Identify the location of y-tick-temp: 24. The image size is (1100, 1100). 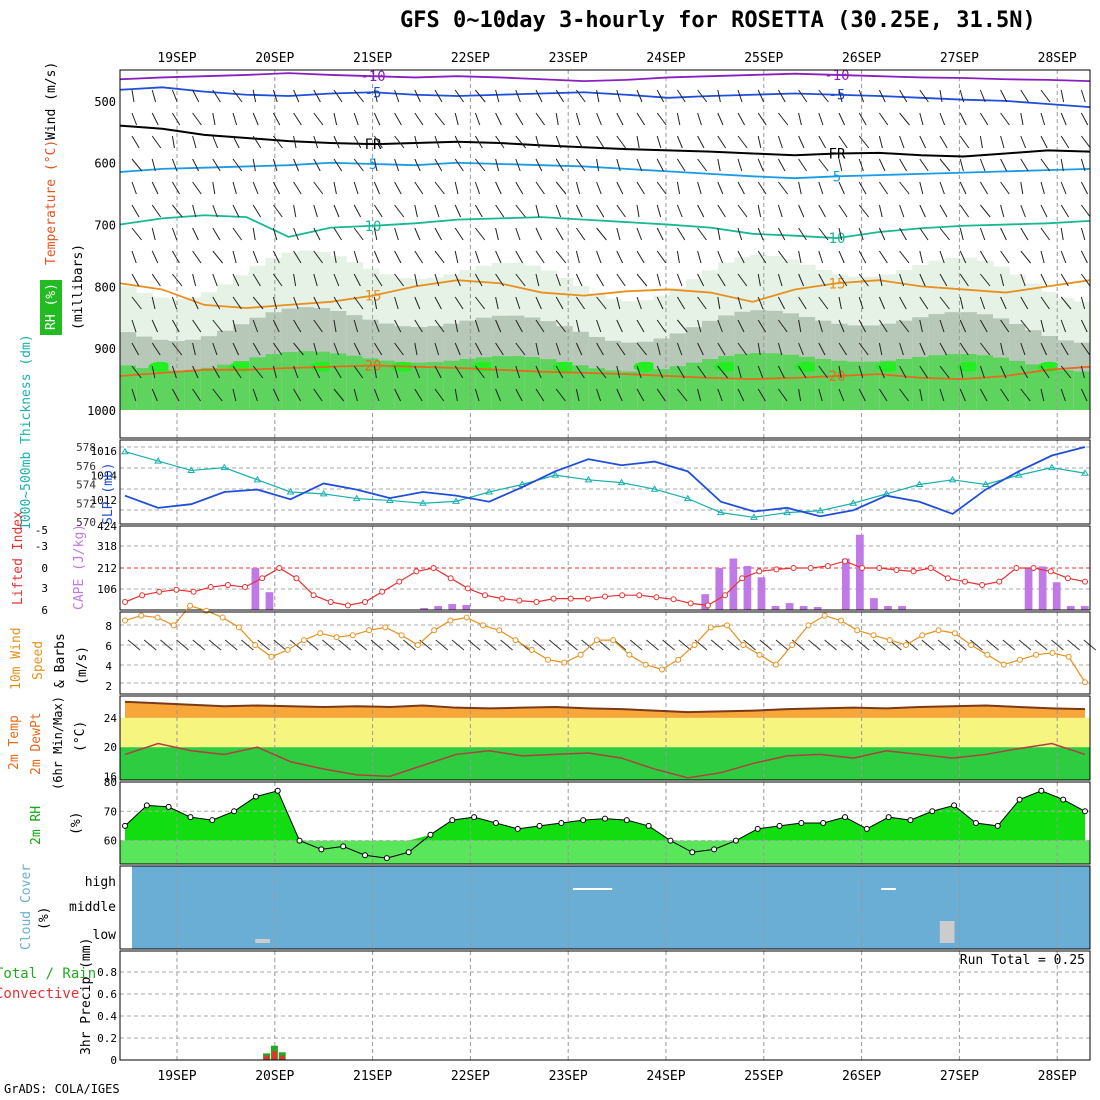
(111, 718).